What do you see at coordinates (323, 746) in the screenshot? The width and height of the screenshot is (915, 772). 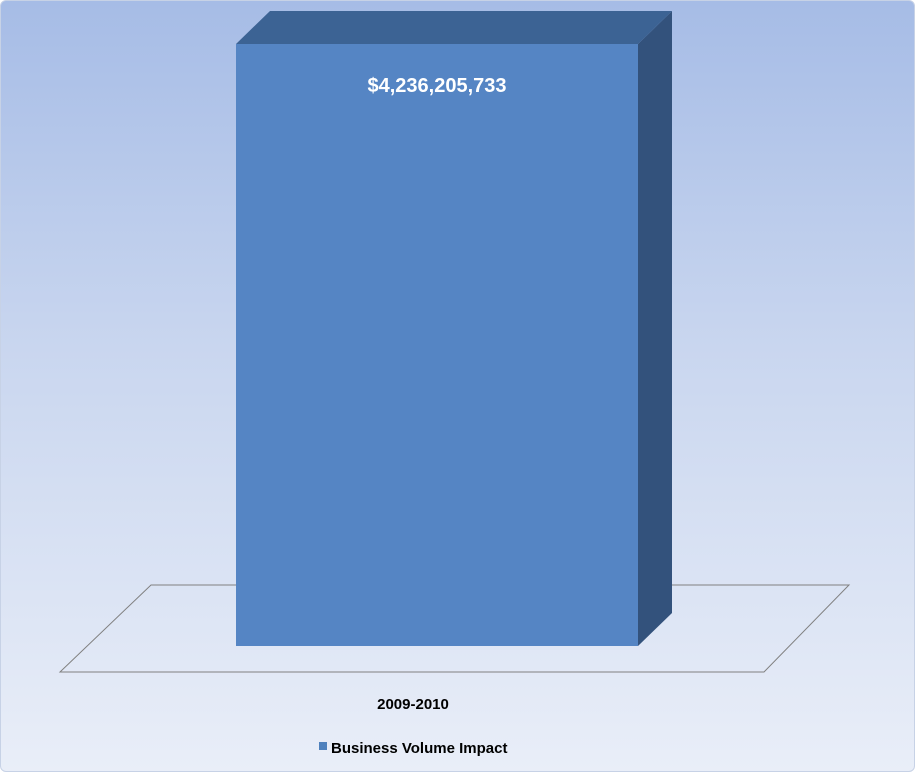 I see `legend-swatch` at bounding box center [323, 746].